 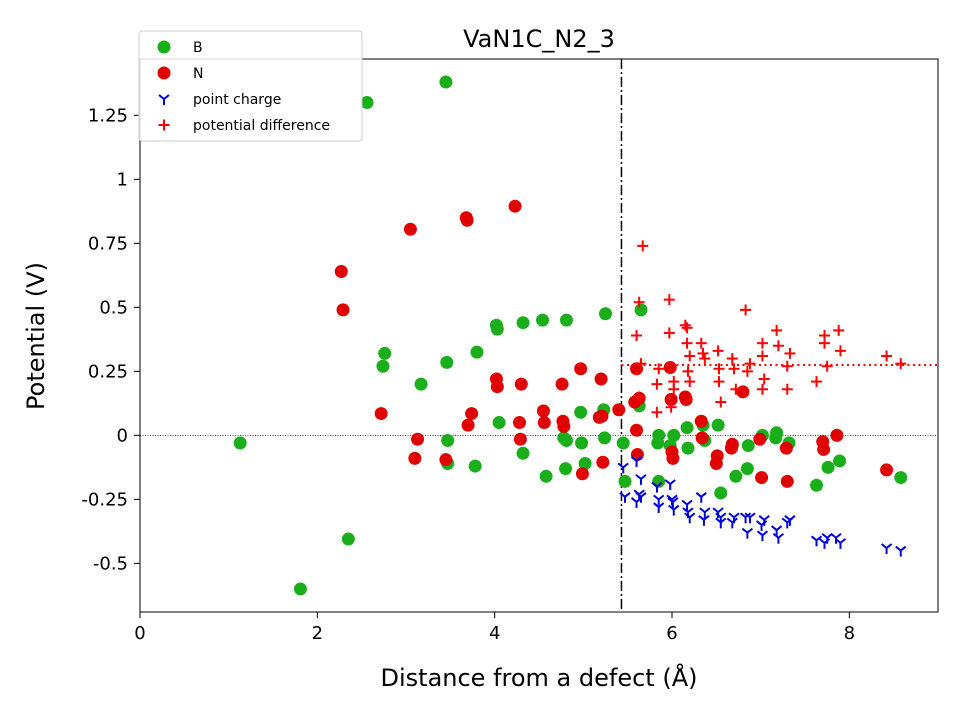 What do you see at coordinates (687, 515) in the screenshot?
I see `point-point-charge-16-left` at bounding box center [687, 515].